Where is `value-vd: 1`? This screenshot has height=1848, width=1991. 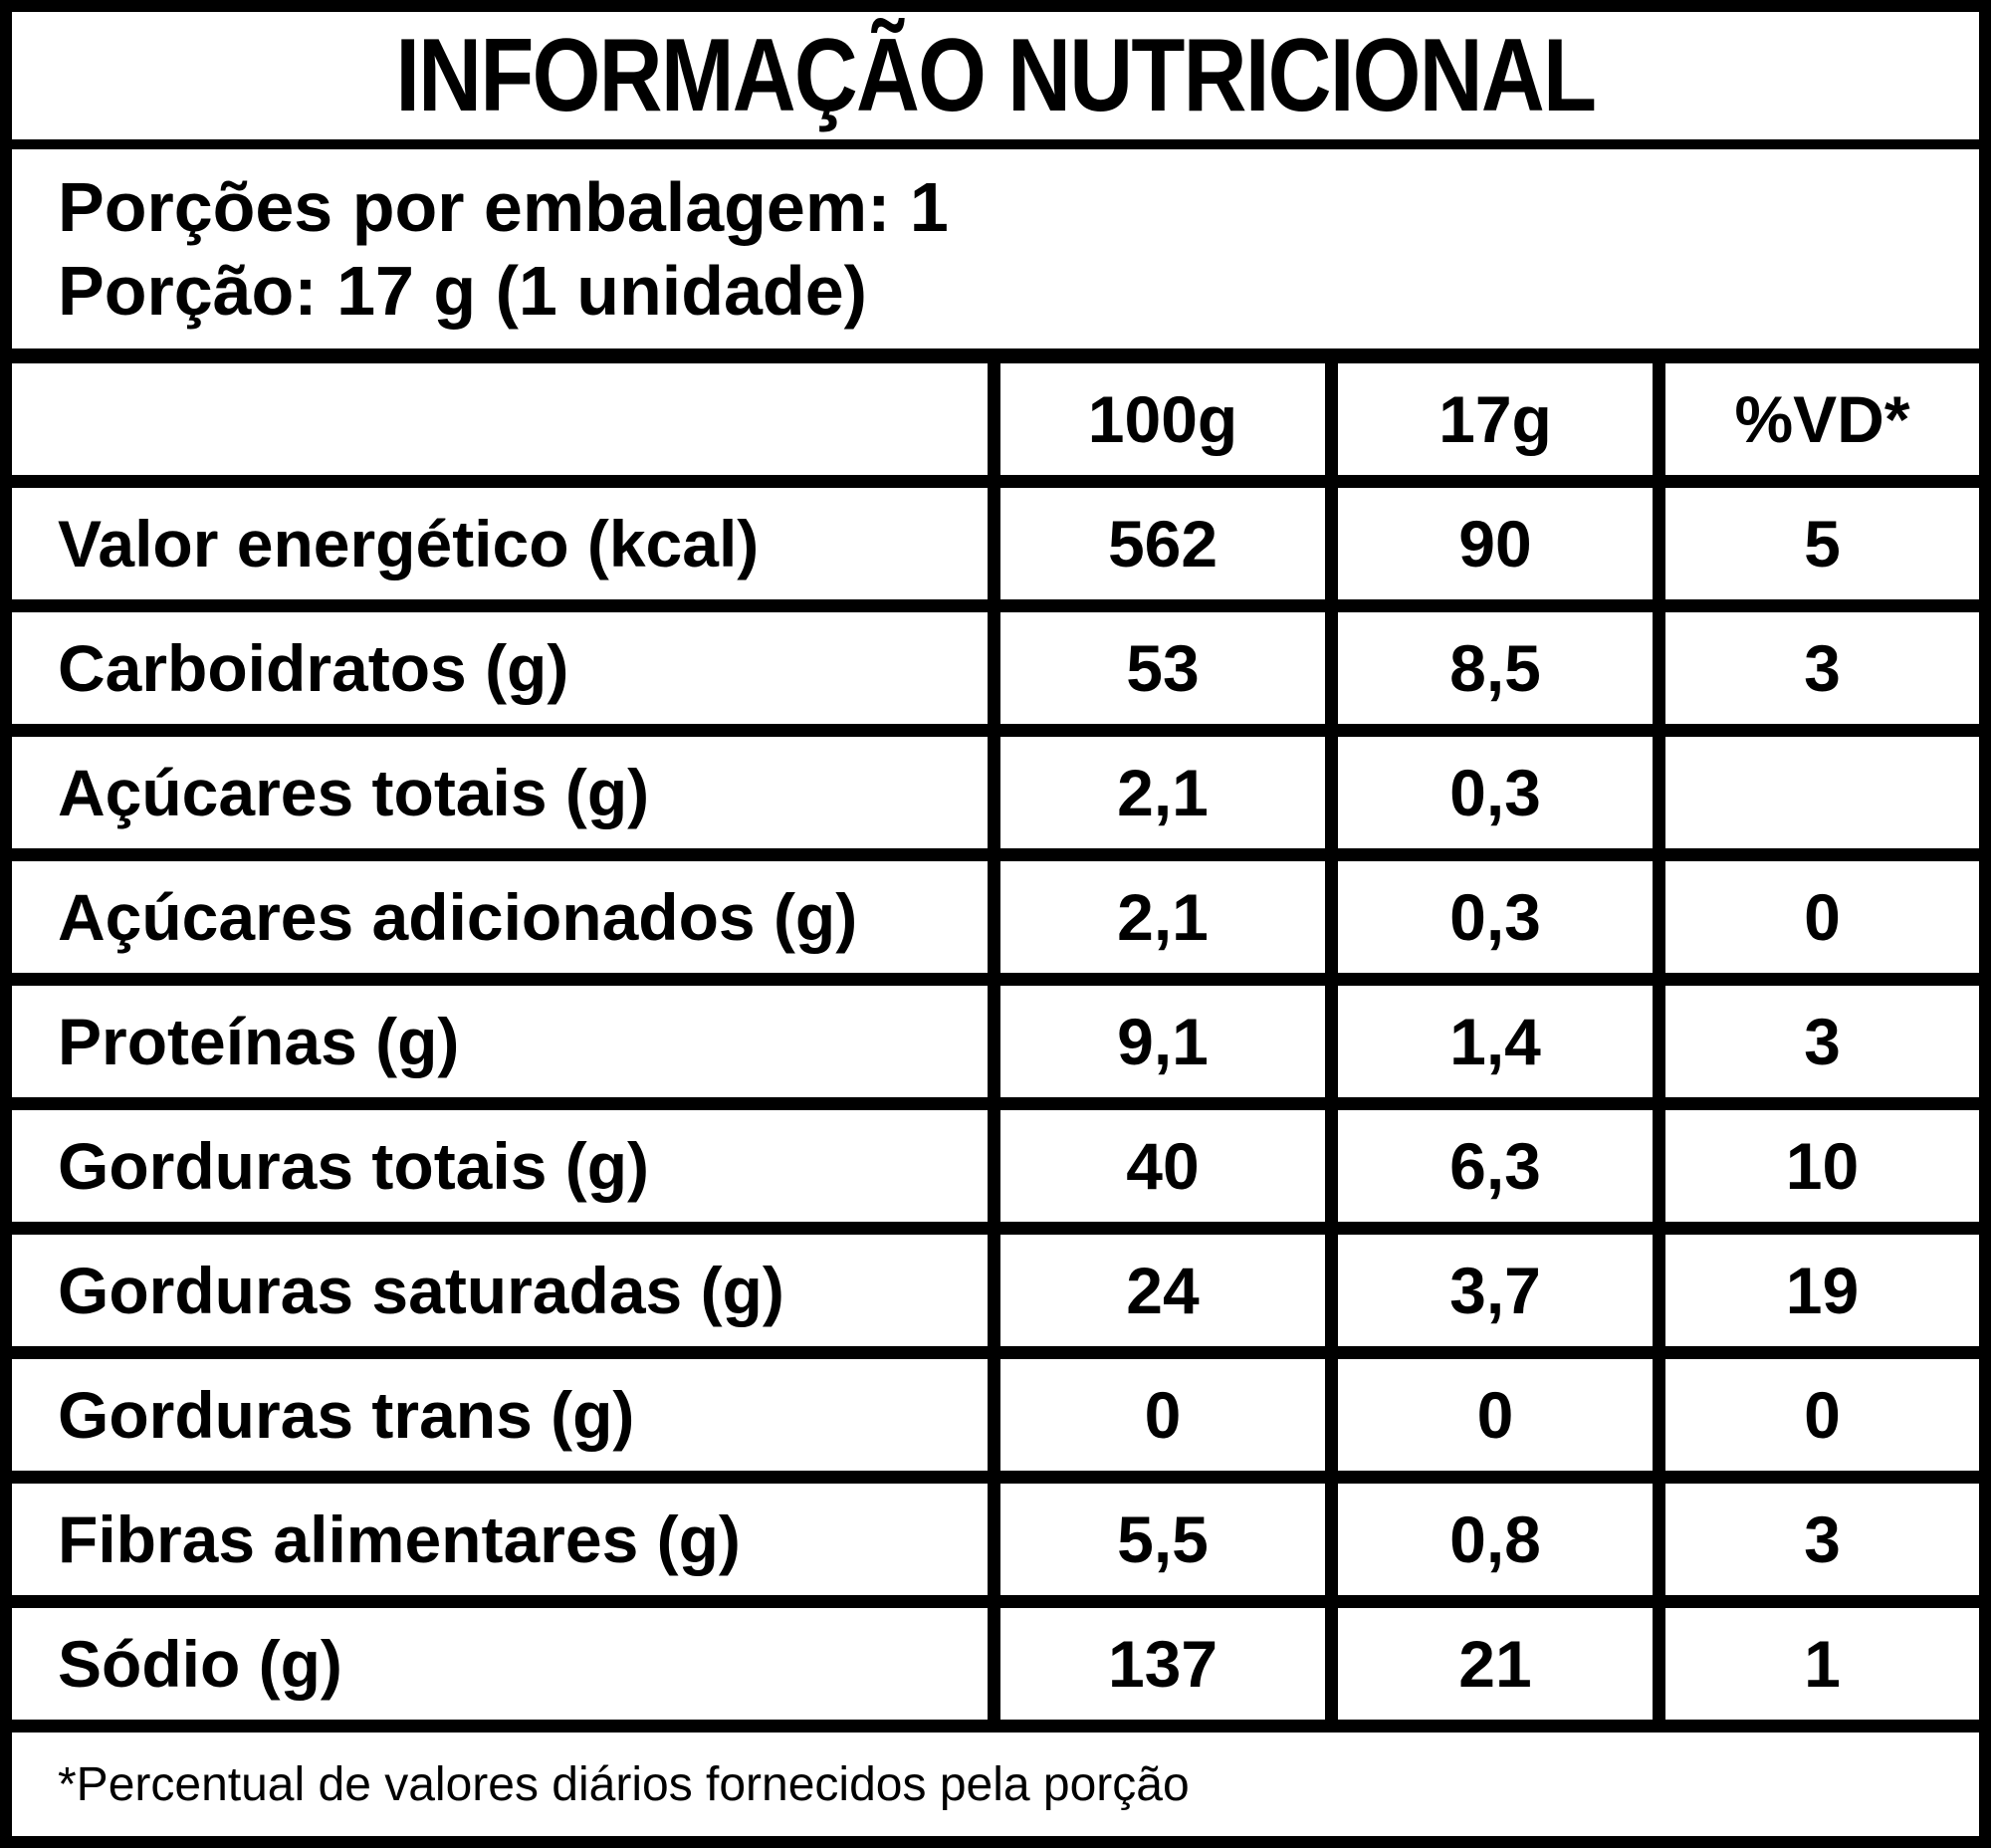 value-vd: 1 is located at coordinates (1816, 1664).